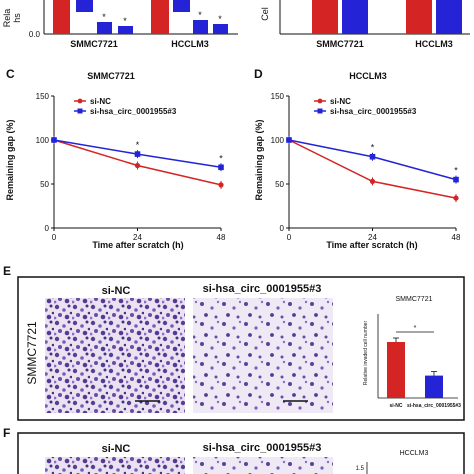 Image resolution: width=474 pixels, height=474 pixels. What do you see at coordinates (125, 21) in the screenshot?
I see `star-smmc-b: *` at bounding box center [125, 21].